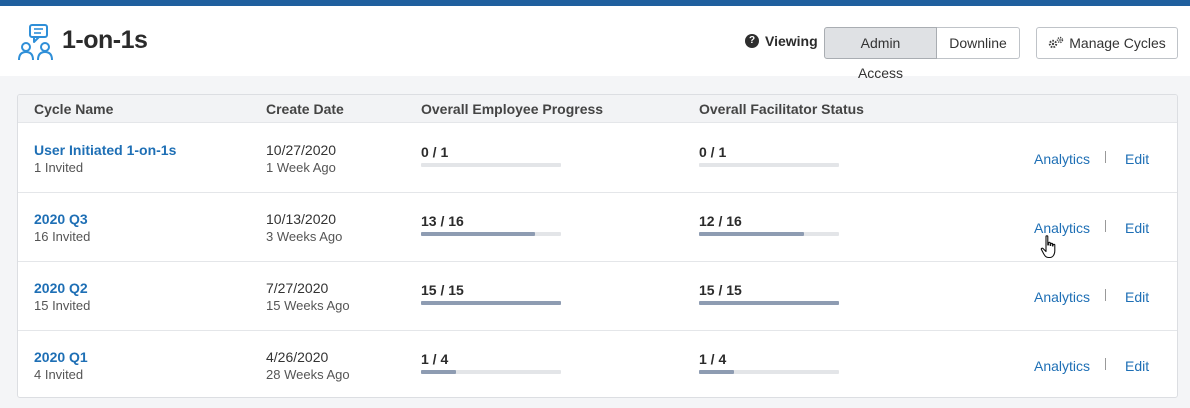 Image resolution: width=1190 pixels, height=408 pixels. I want to click on cycle-name-link: 2020 Q3, so click(61, 219).